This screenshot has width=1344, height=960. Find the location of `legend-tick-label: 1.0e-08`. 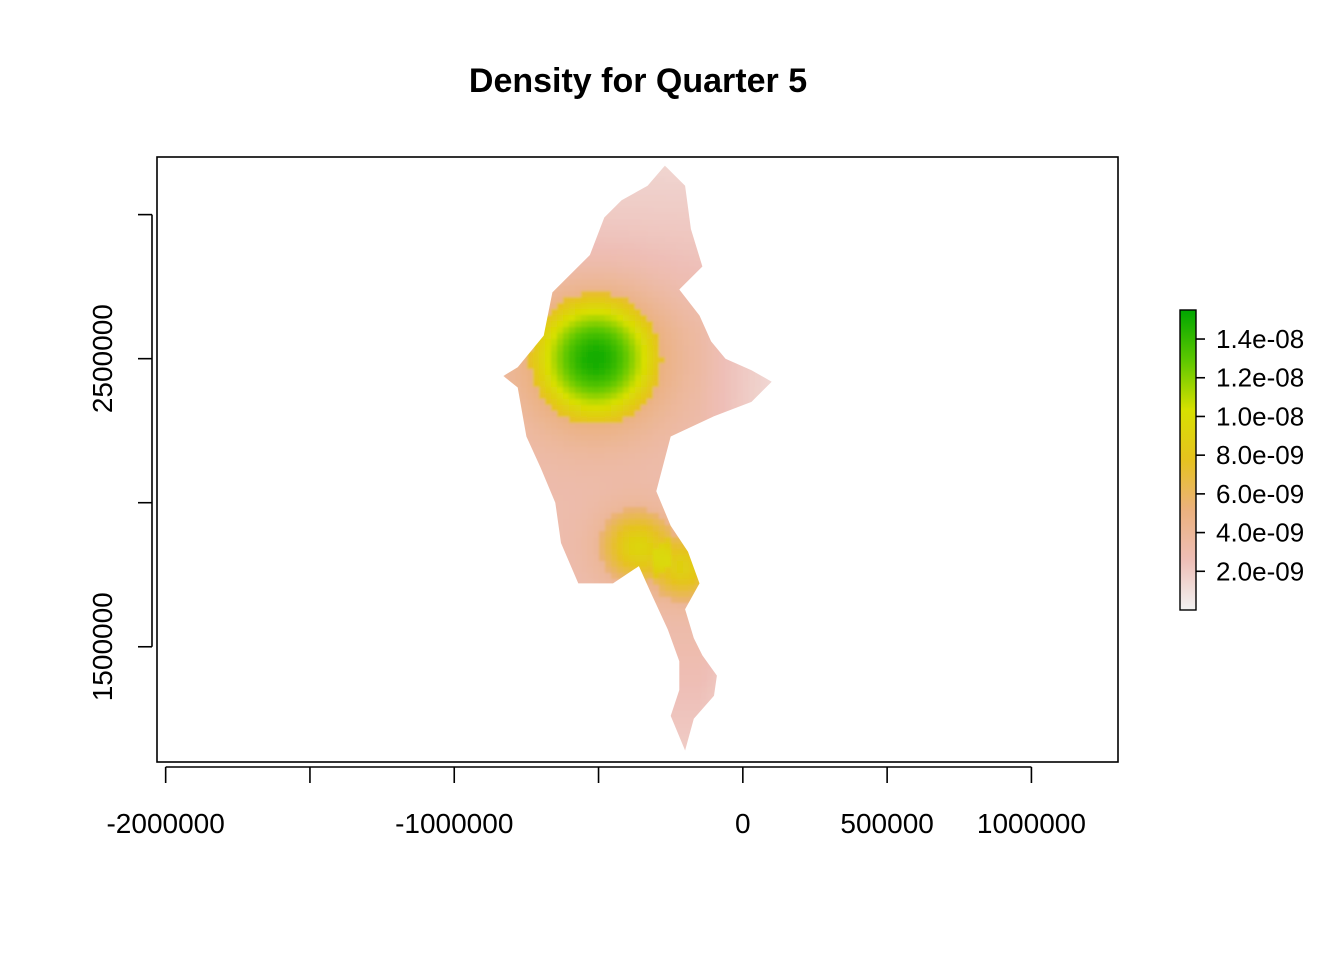

legend-tick-label: 1.0e-08 is located at coordinates (1260, 416).